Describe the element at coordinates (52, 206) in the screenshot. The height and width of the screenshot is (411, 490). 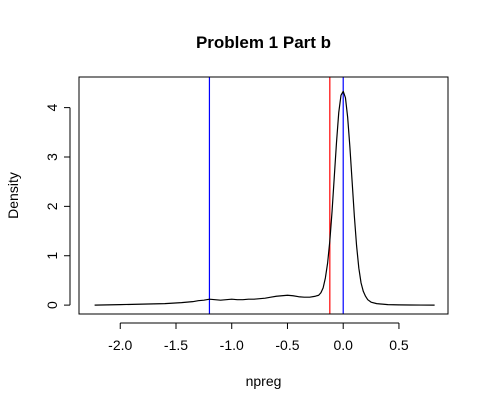
I see `y-tick-label: 2` at that location.